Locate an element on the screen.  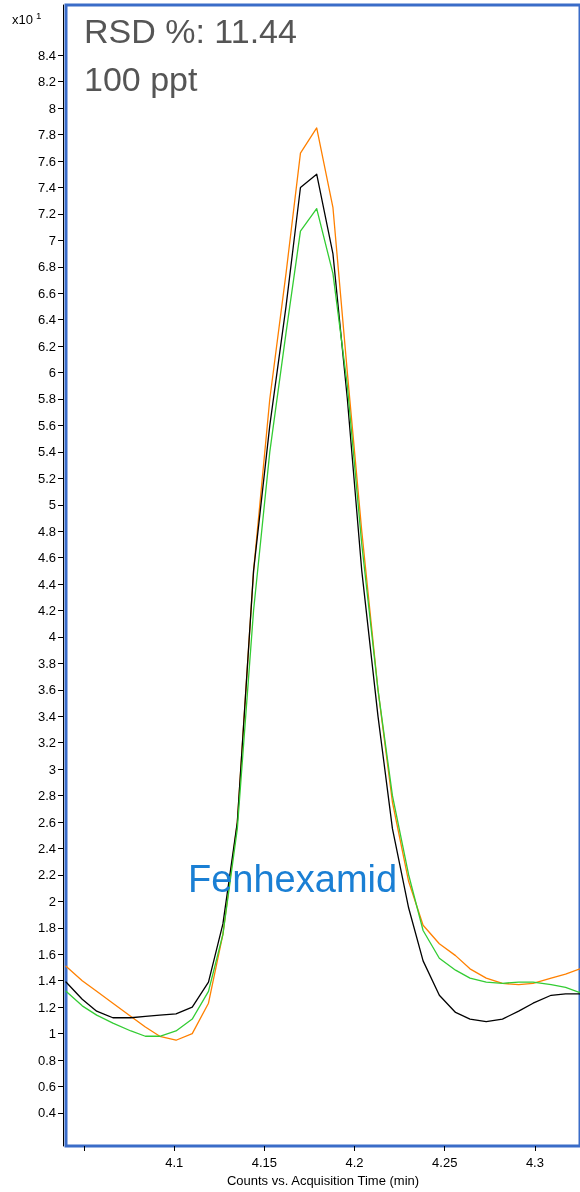
y-tick-label: 5.6 is located at coordinates (46, 425).